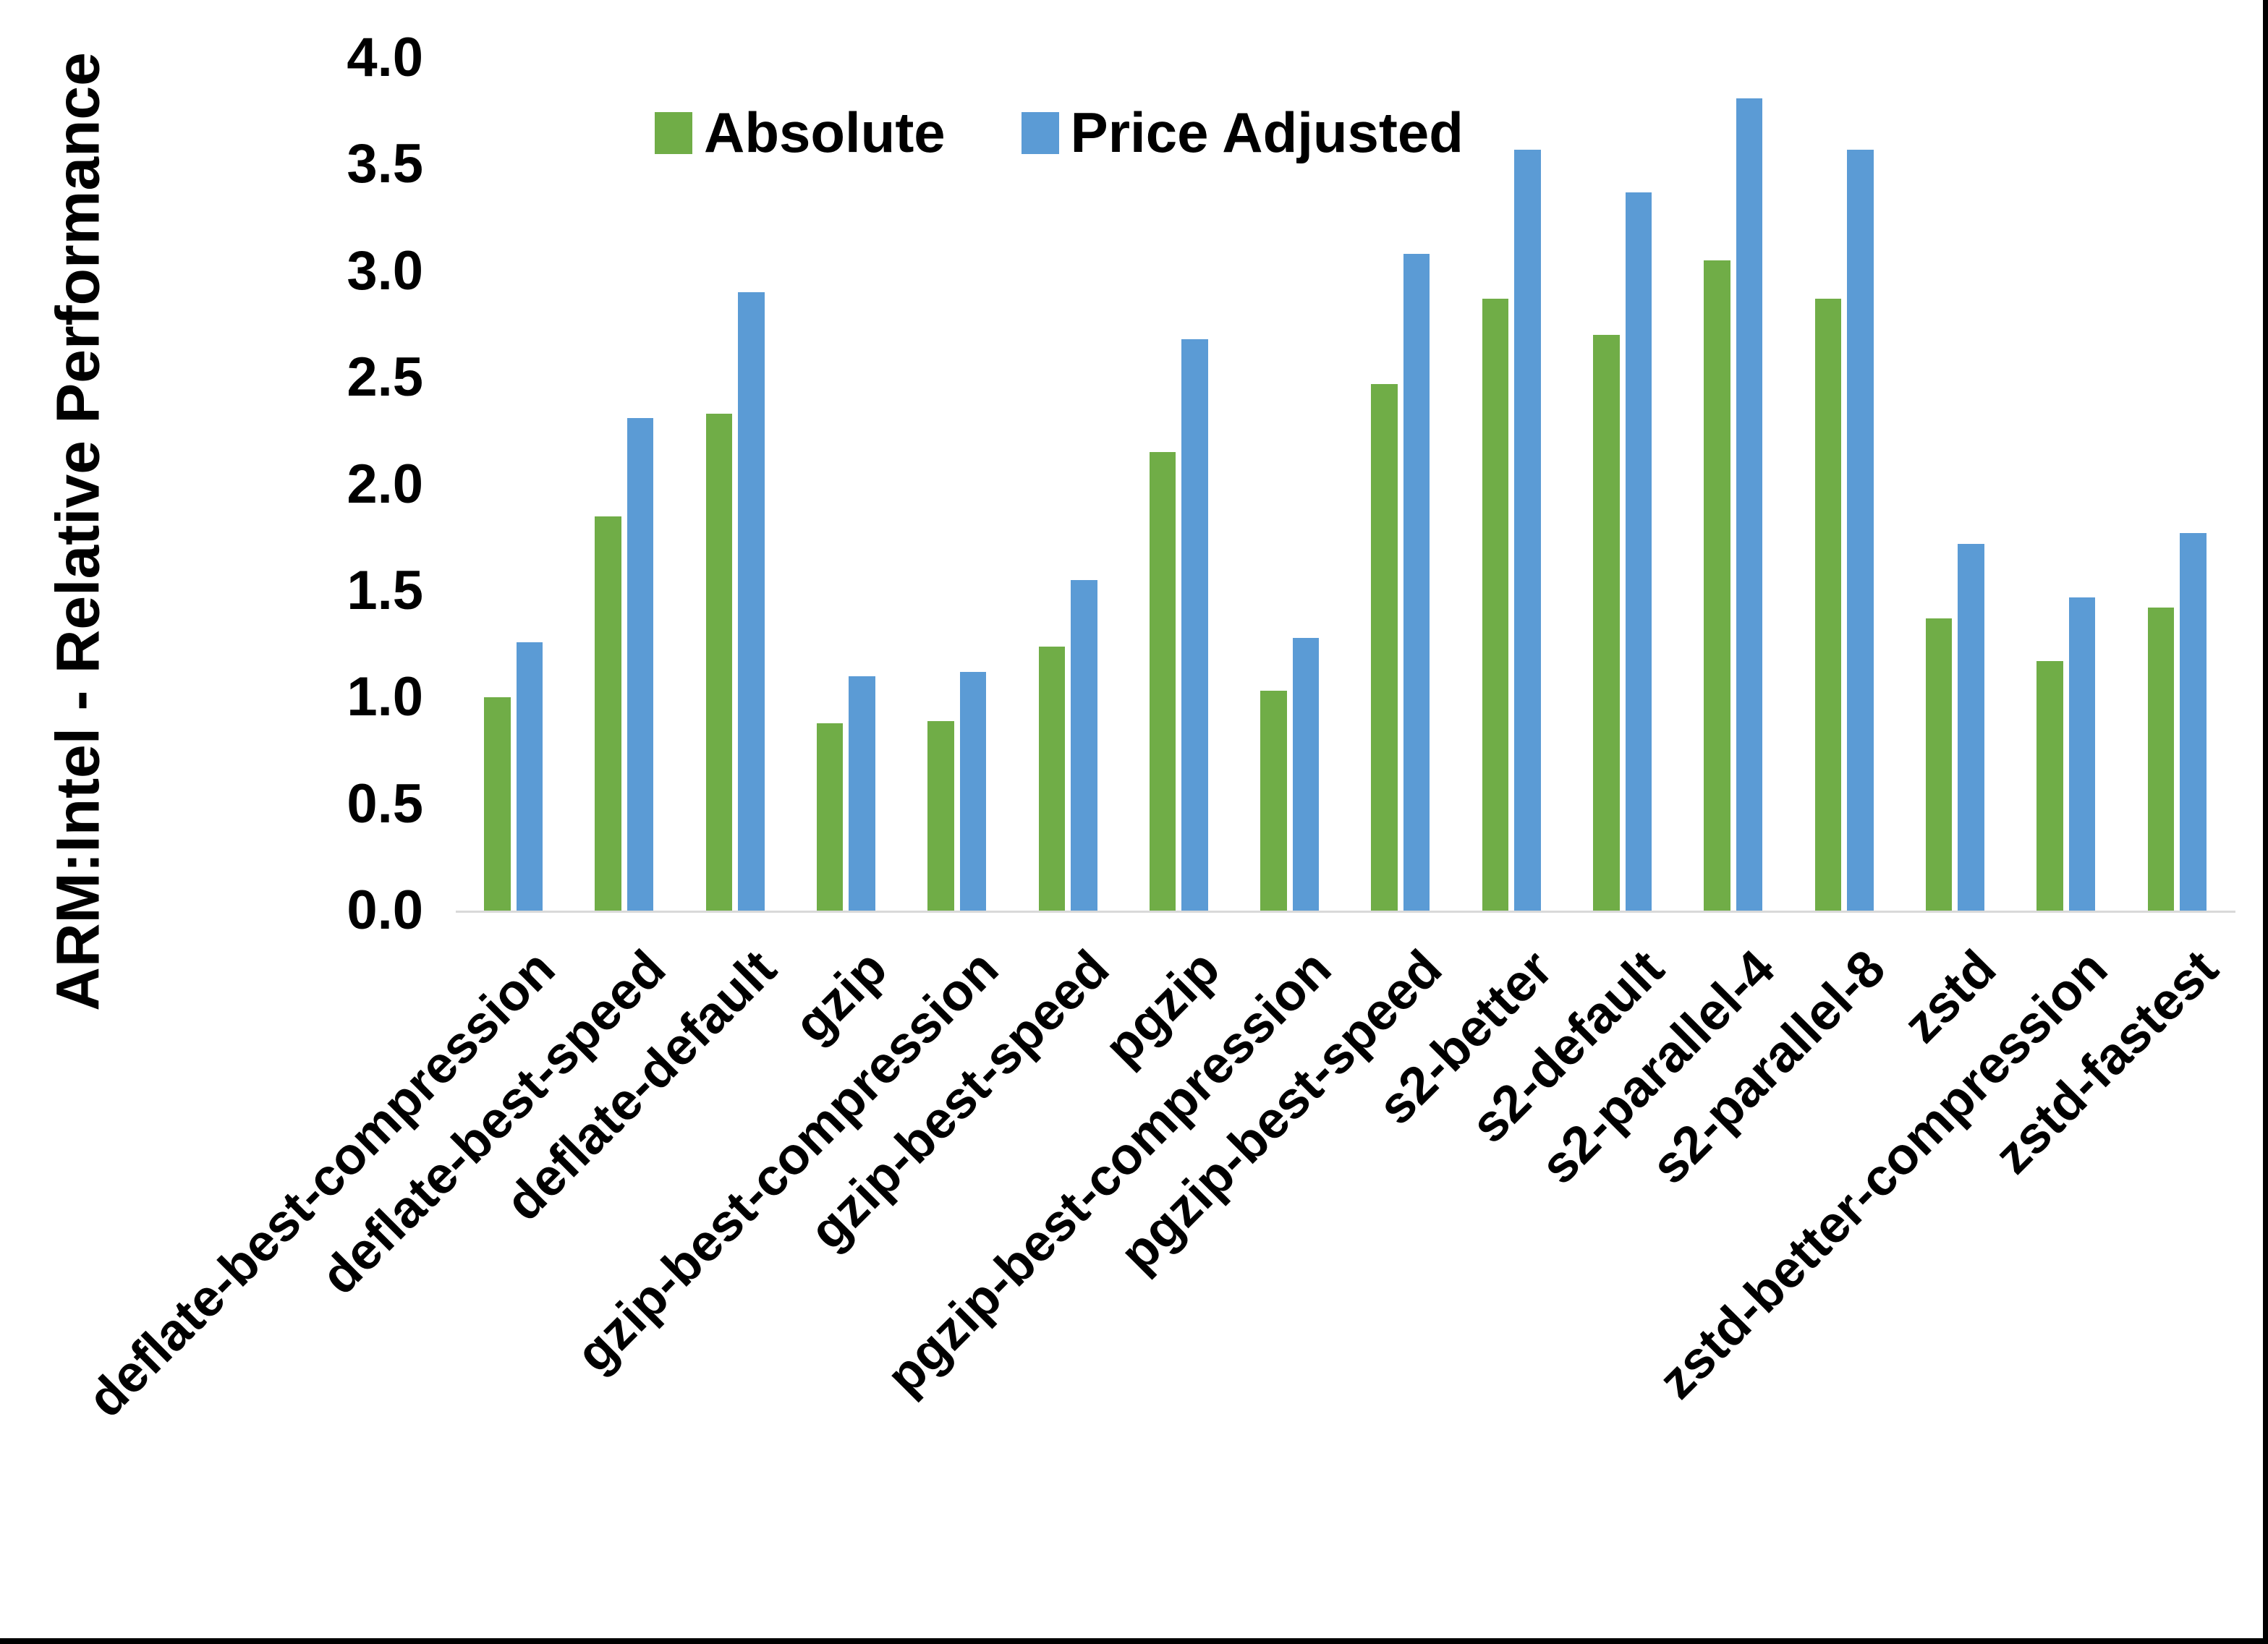  I want to click on y-tick-label-2.5: 2.5, so click(385, 377).